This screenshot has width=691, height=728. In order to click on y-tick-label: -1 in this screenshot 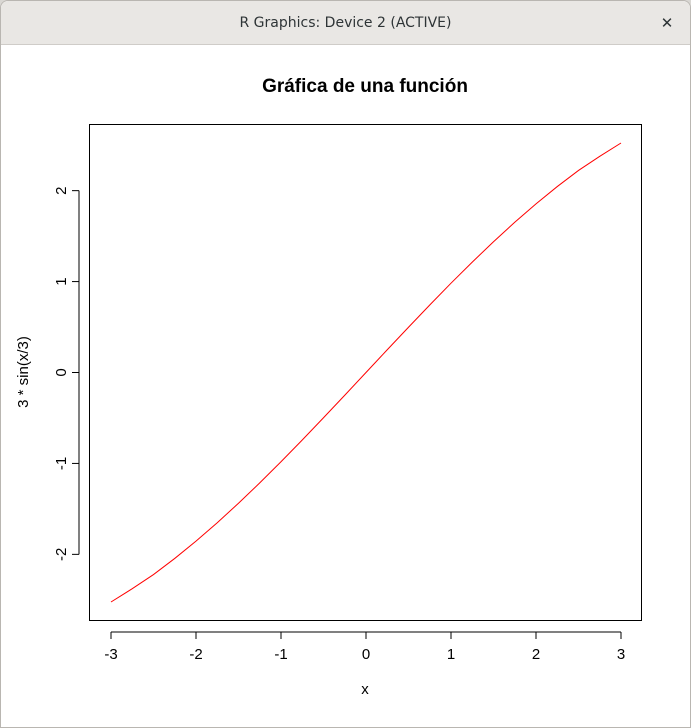, I will do `click(61, 463)`.